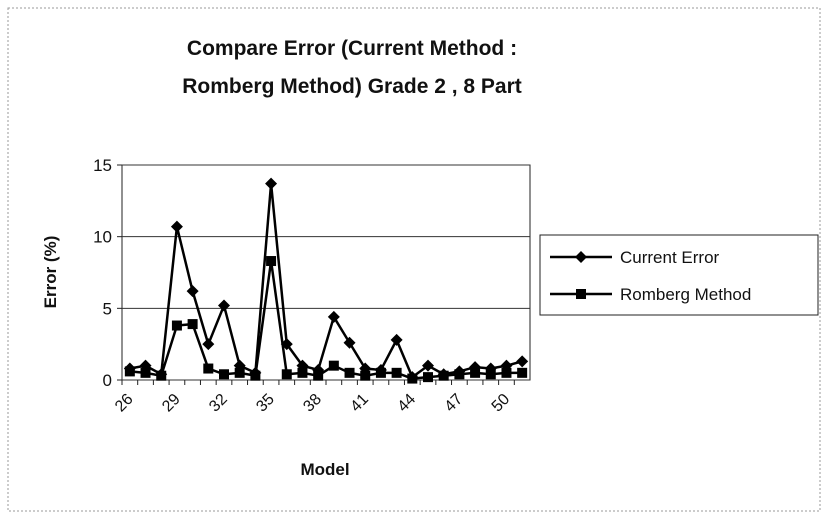 Image resolution: width=821 pixels, height=512 pixels. I want to click on legend-label: Current Error, so click(670, 257).